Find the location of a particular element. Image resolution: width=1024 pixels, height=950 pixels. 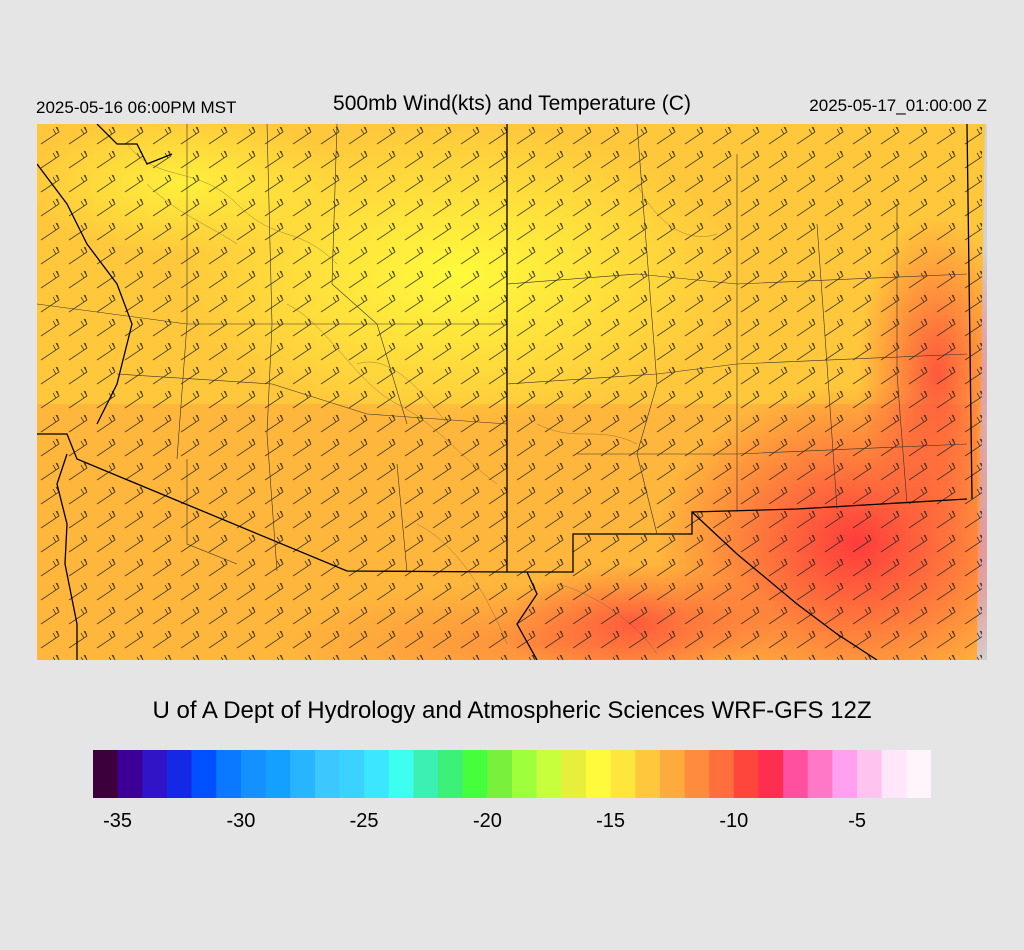

colorbar-tick-labels: -35 -30 -25 -20 -15 -10 -5 is located at coordinates (512, 822).